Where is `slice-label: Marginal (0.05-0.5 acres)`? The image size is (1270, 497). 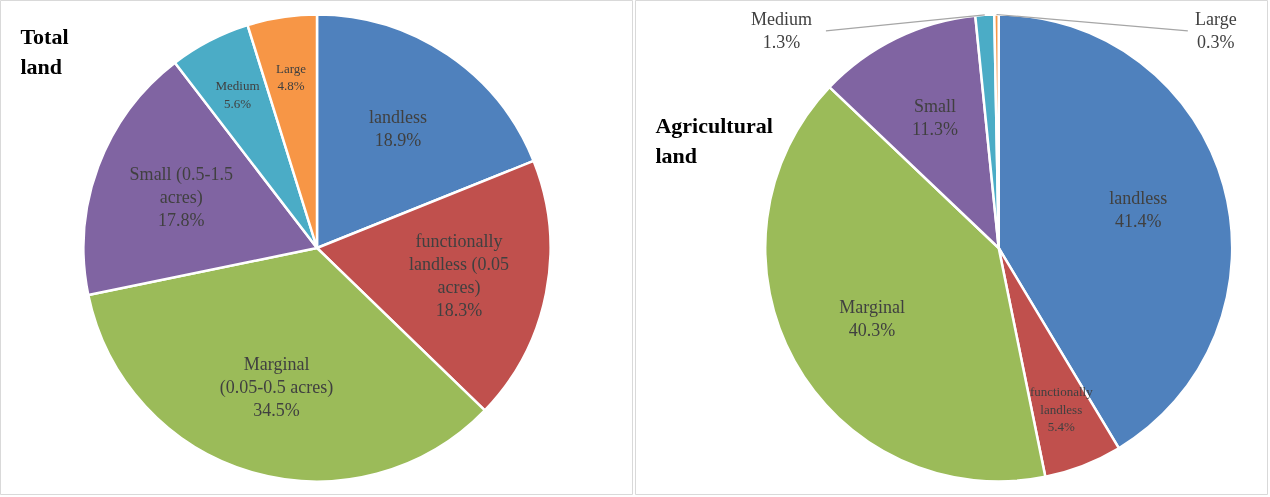 slice-label: Marginal (0.05-0.5 acres) is located at coordinates (276, 376).